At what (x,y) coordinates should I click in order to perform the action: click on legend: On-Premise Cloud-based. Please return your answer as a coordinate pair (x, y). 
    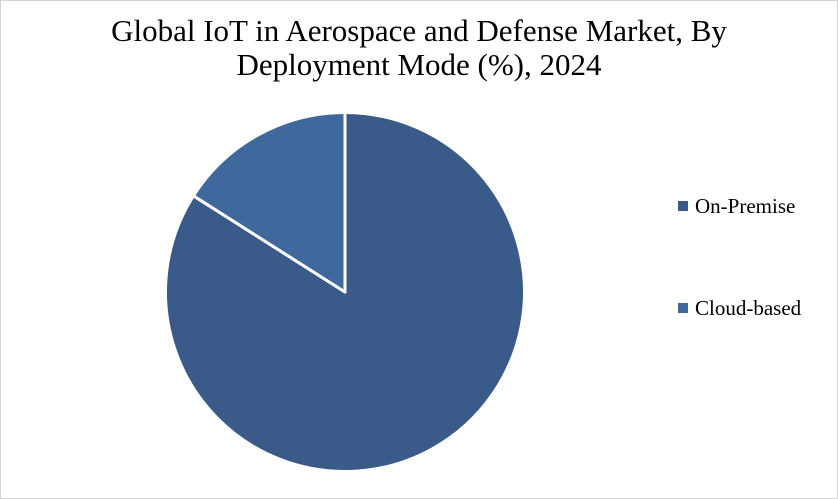
    Looking at the image, I should click on (739, 257).